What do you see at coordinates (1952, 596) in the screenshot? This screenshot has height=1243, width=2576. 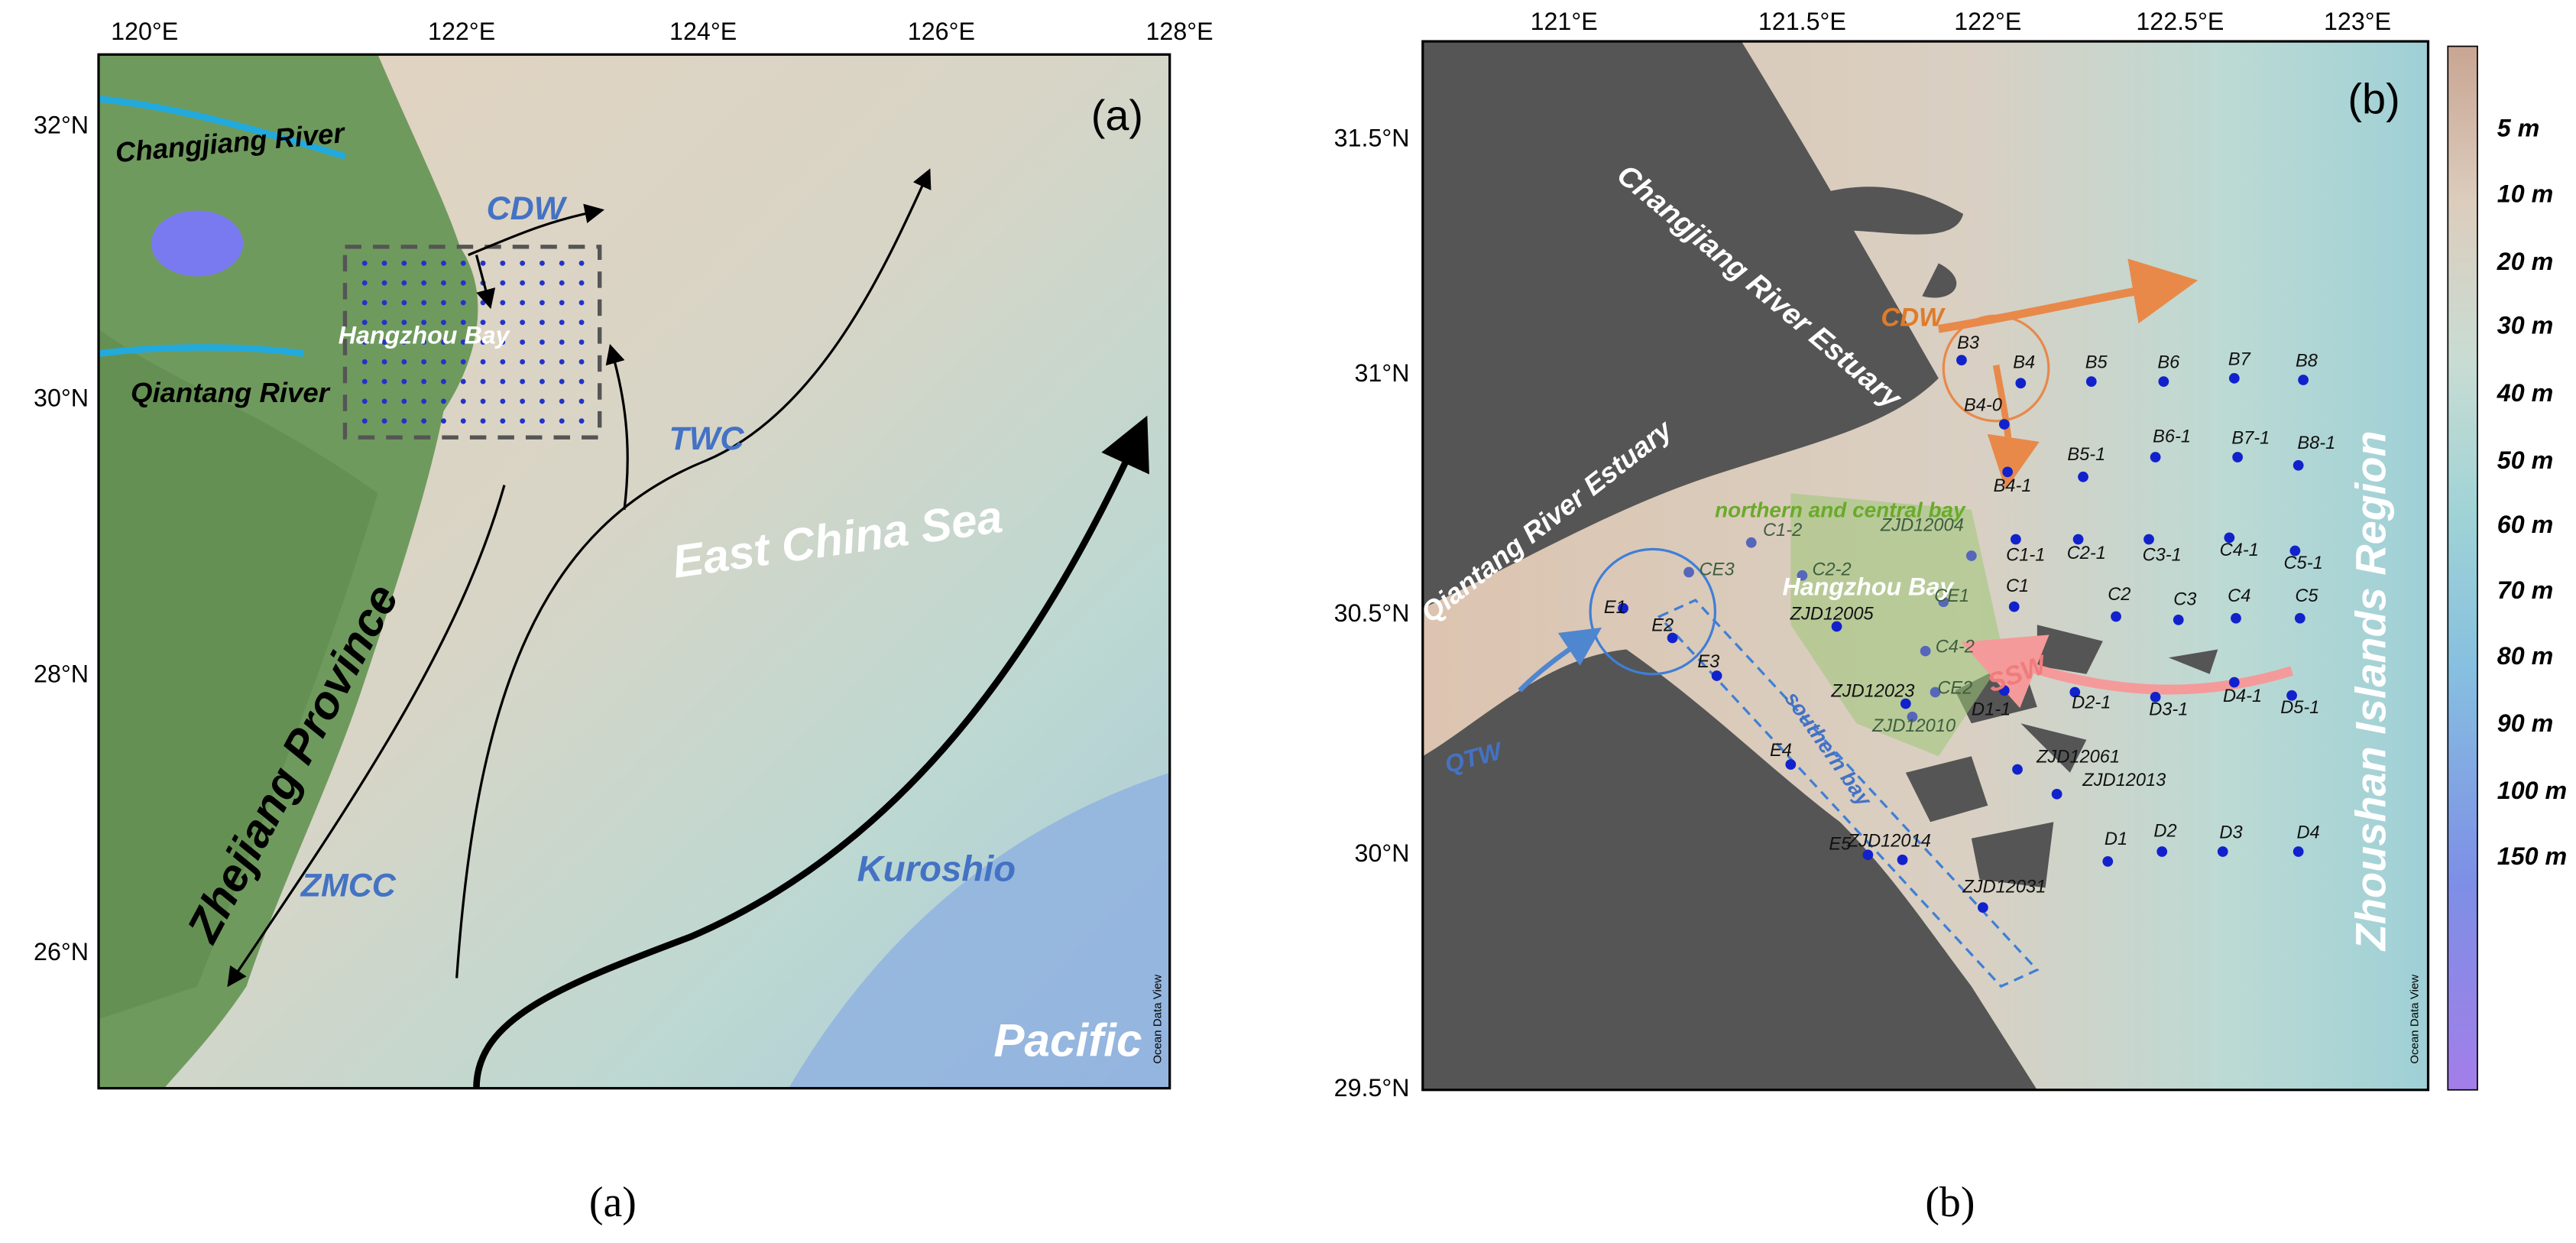 I see `station-label: CE1` at bounding box center [1952, 596].